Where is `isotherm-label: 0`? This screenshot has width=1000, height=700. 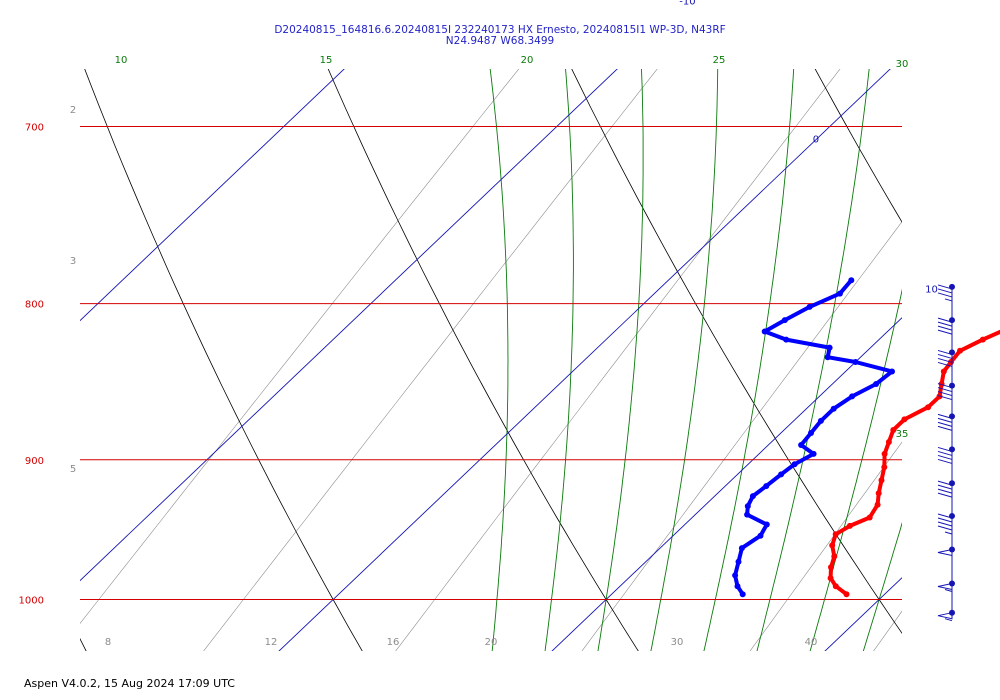
isotherm-label: 0 is located at coordinates (816, 139).